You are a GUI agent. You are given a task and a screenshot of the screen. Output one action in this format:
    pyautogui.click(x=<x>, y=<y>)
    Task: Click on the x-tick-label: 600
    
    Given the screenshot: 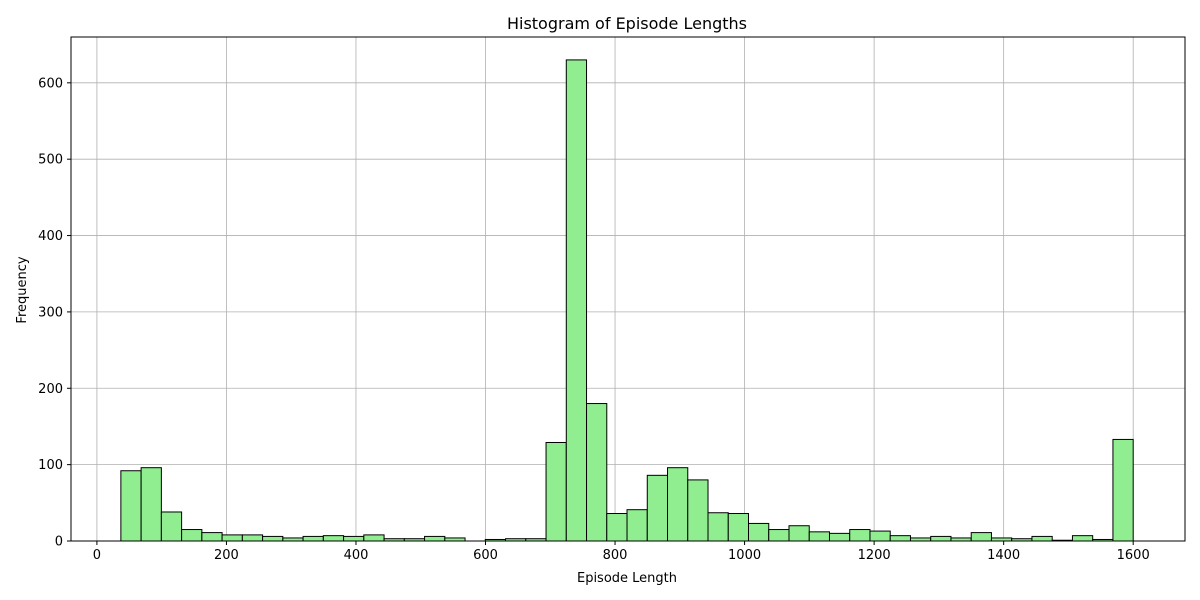 What is the action you would take?
    pyautogui.click(x=485, y=555)
    